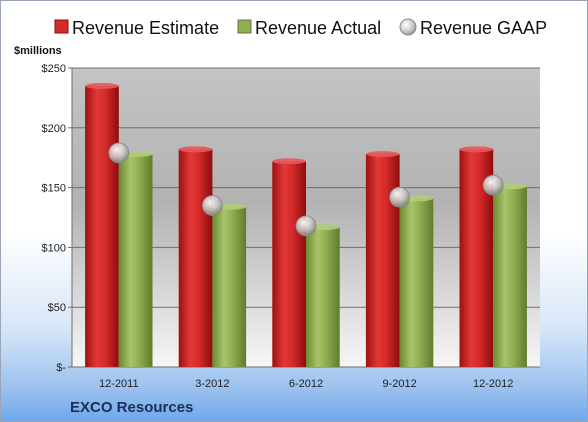  What do you see at coordinates (61, 368) in the screenshot?
I see `y-tick-label: $-` at bounding box center [61, 368].